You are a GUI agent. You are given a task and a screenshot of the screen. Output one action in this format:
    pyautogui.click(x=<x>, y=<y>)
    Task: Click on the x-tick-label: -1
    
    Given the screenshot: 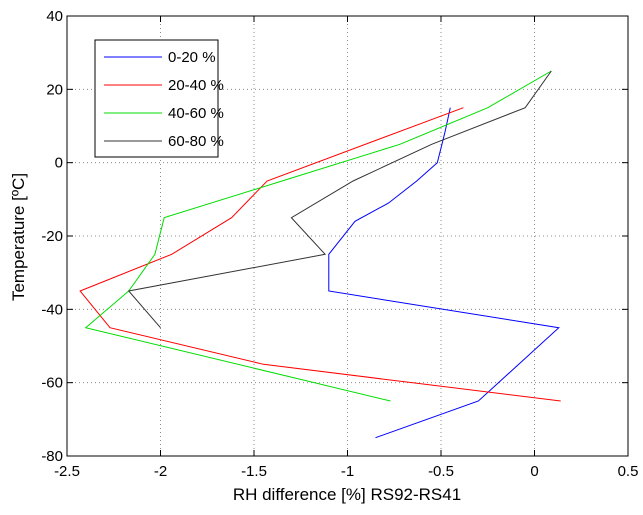 What is the action you would take?
    pyautogui.click(x=347, y=471)
    